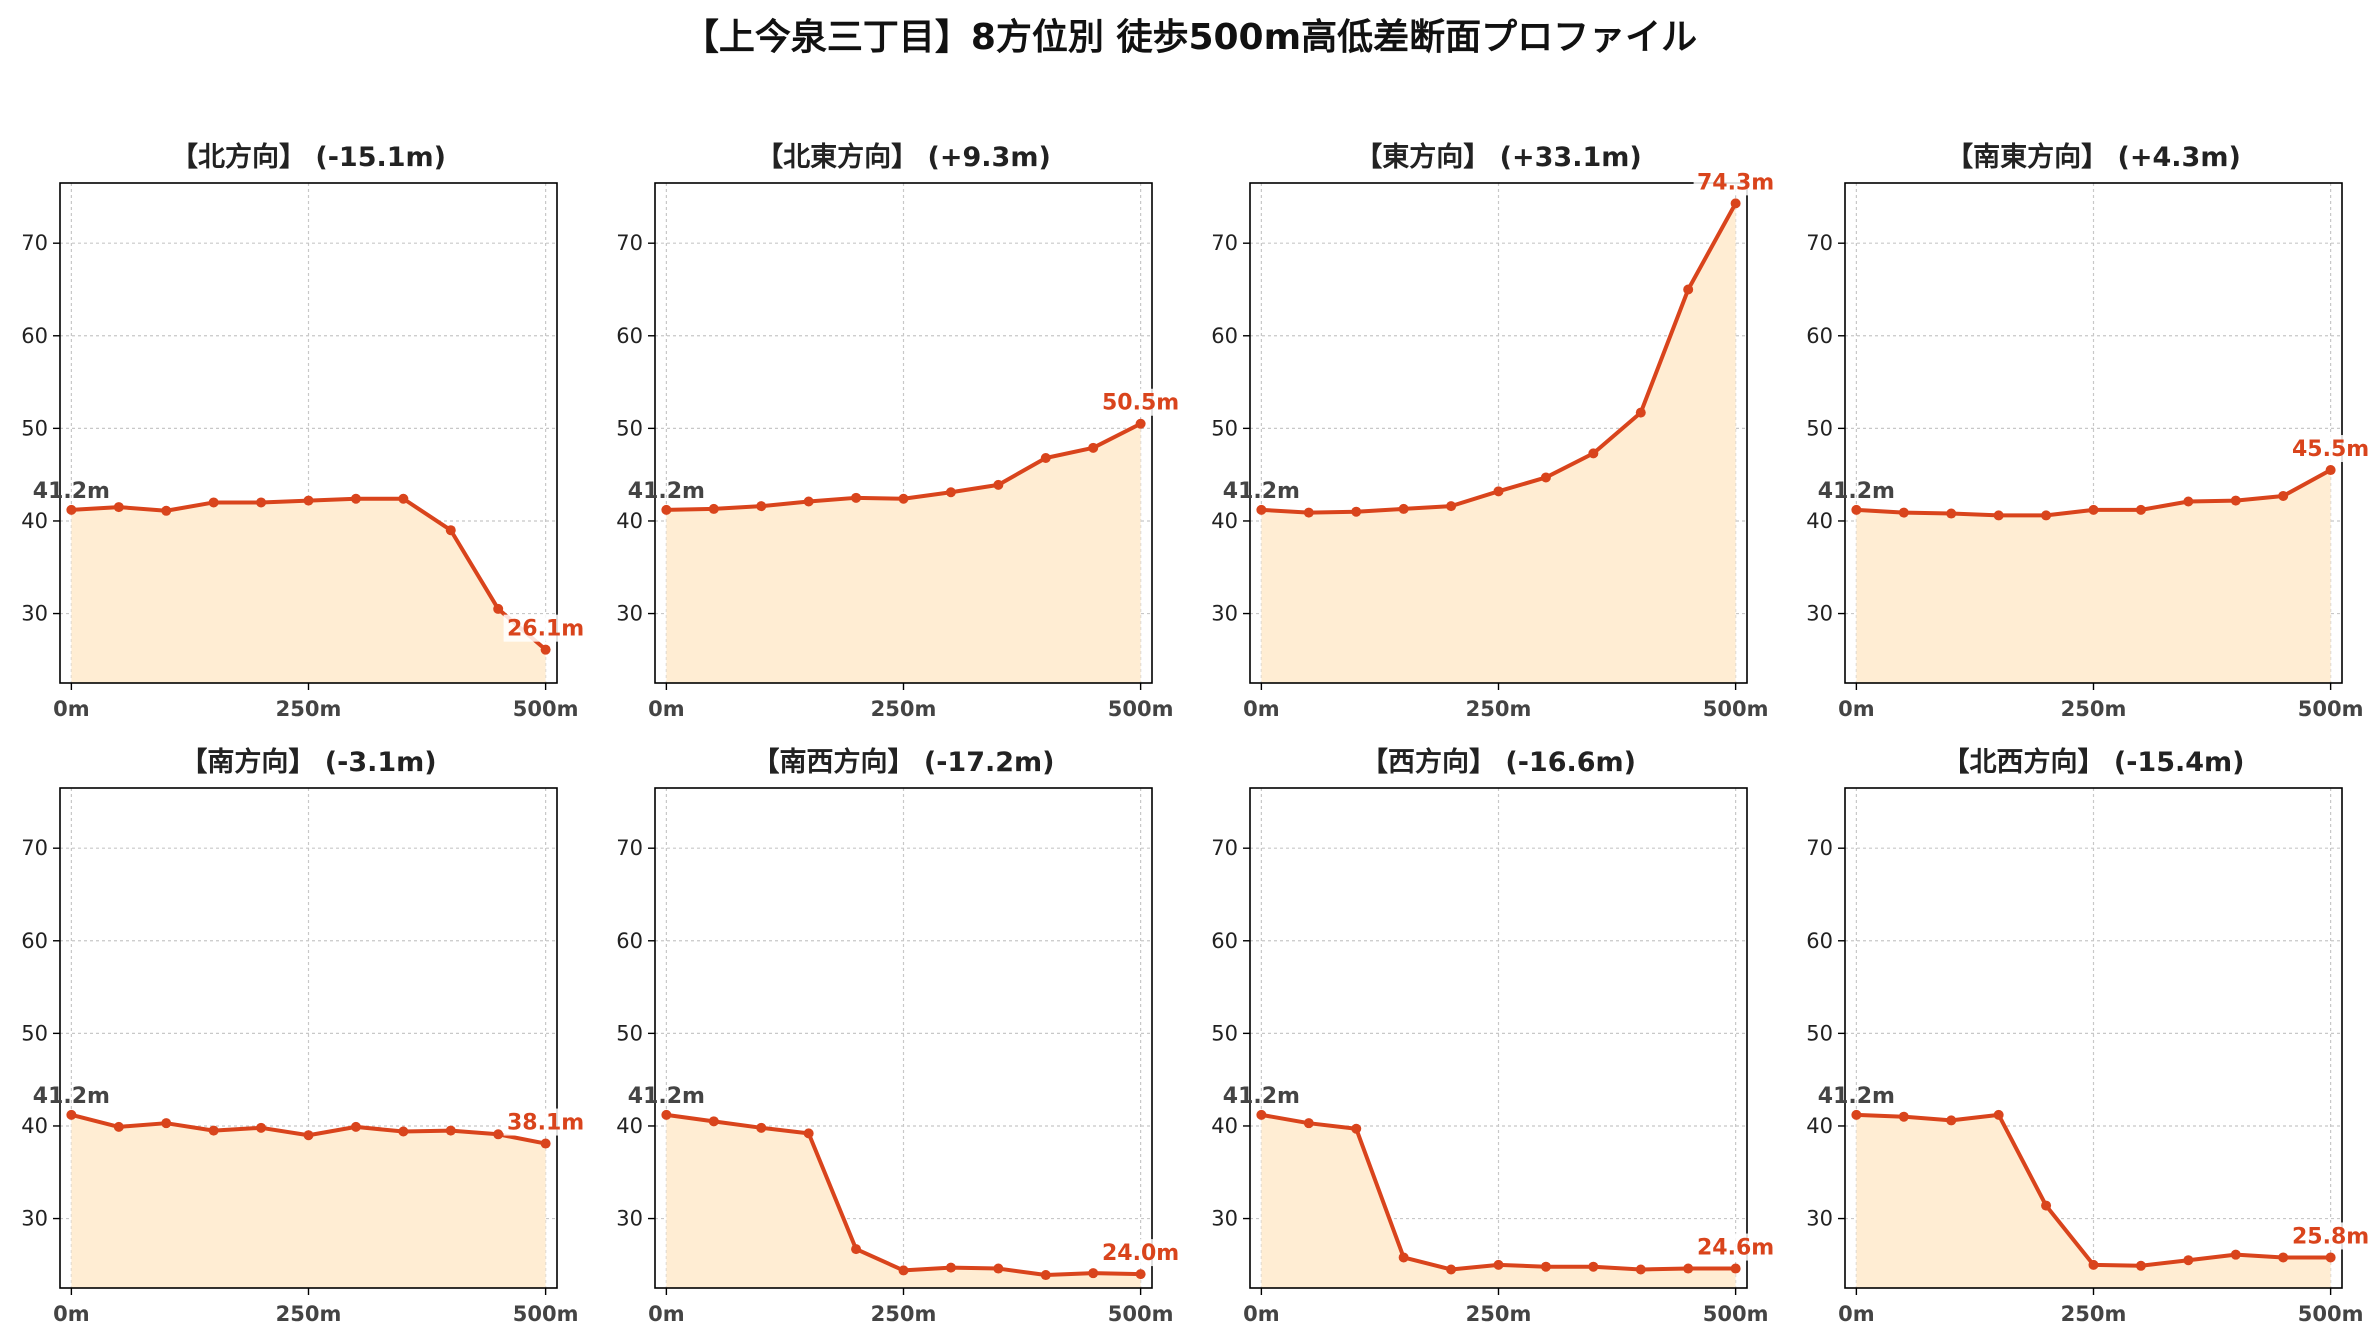  What do you see at coordinates (1498, 762) in the screenshot?
I see `panel-title: 【西方向】 (-16.6m)` at bounding box center [1498, 762].